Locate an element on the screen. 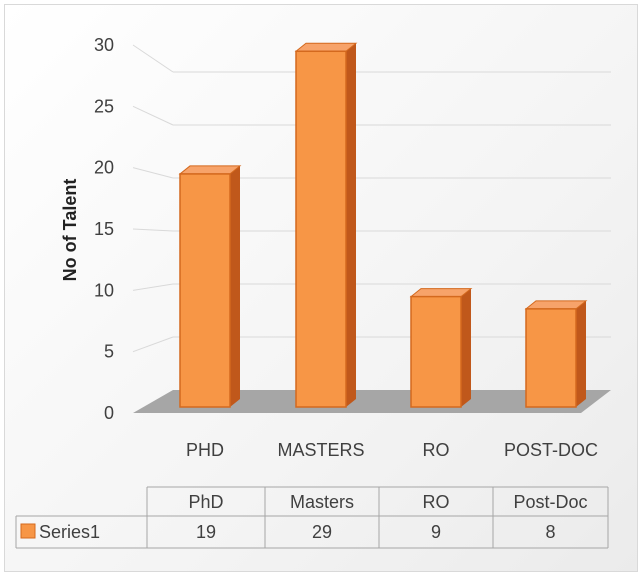 Image resolution: width=644 pixels, height=578 pixels. bar-phd is located at coordinates (210, 286).